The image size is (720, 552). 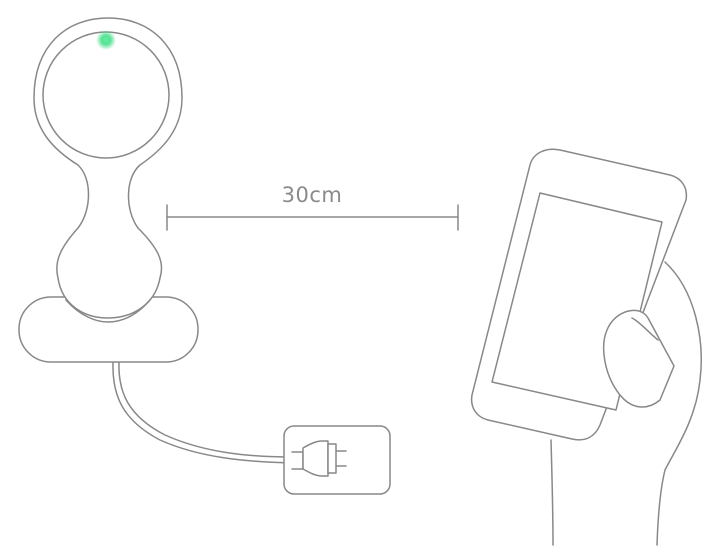 What do you see at coordinates (312, 195) in the screenshot?
I see `distance-label: 30cm` at bounding box center [312, 195].